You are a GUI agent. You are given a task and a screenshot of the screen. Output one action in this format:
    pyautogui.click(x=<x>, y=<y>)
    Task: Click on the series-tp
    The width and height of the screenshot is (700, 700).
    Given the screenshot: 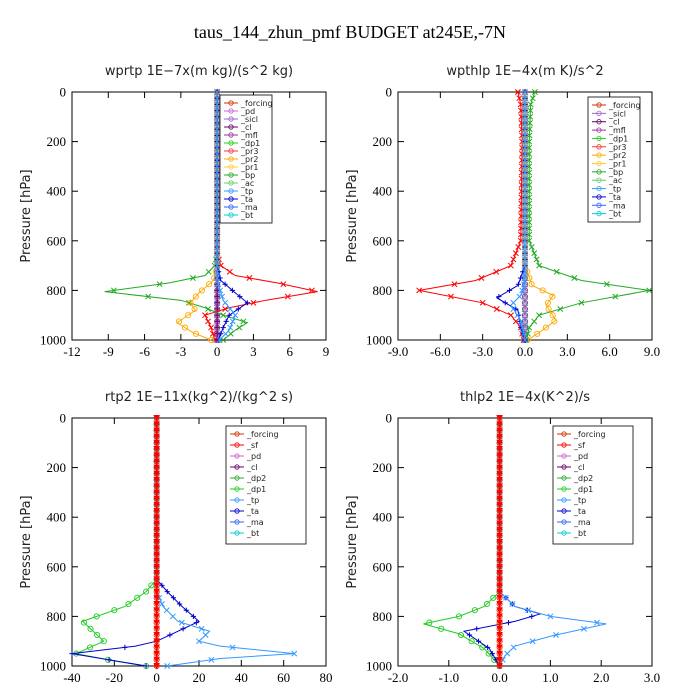 What is the action you would take?
    pyautogui.click(x=226, y=216)
    